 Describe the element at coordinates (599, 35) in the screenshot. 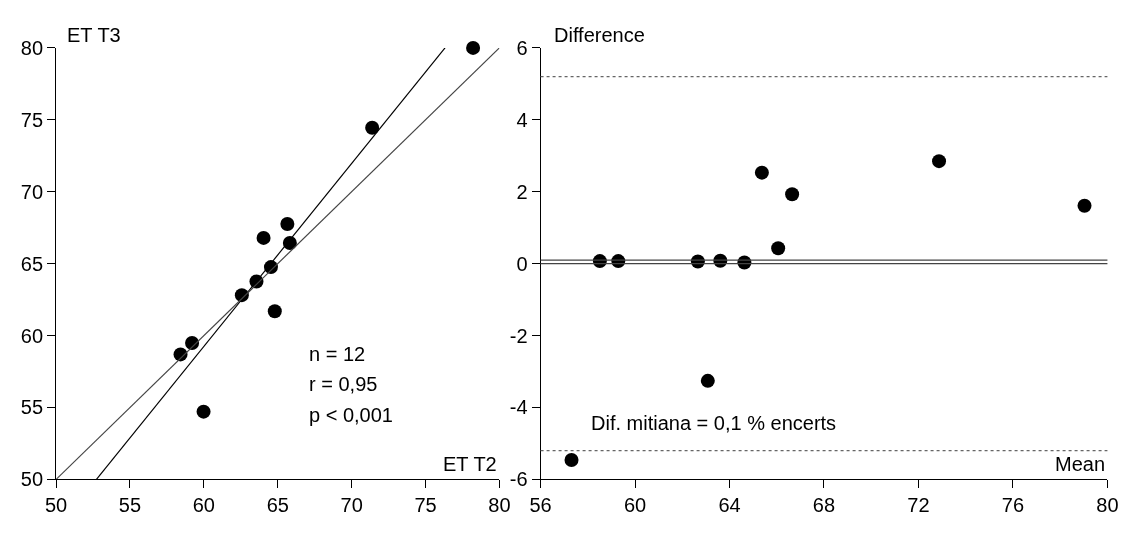

I see `y-axis-title: Difference` at that location.